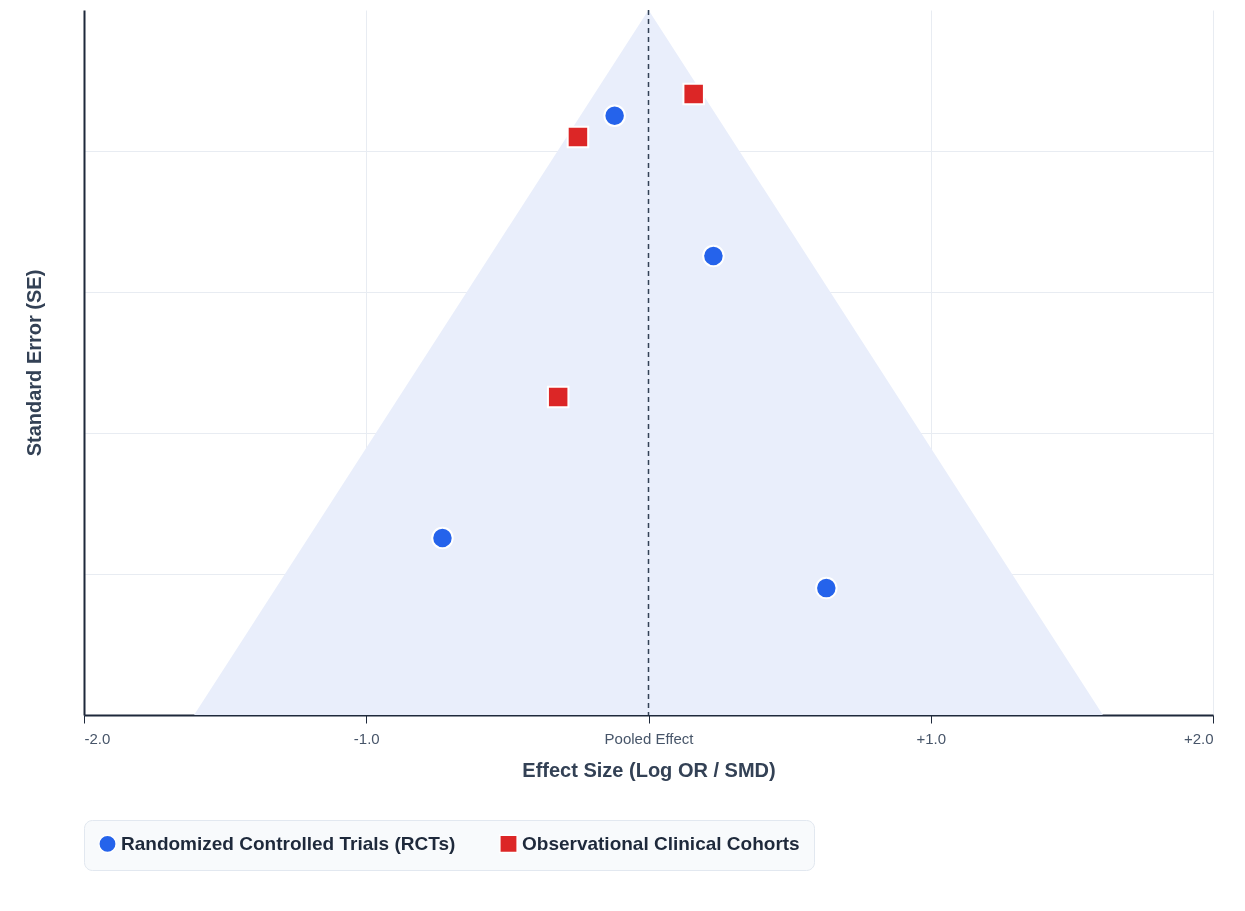  Describe the element at coordinates (649, 769) in the screenshot. I see `x-axis-title: Effect Size (Log OR / SMD)` at that location.